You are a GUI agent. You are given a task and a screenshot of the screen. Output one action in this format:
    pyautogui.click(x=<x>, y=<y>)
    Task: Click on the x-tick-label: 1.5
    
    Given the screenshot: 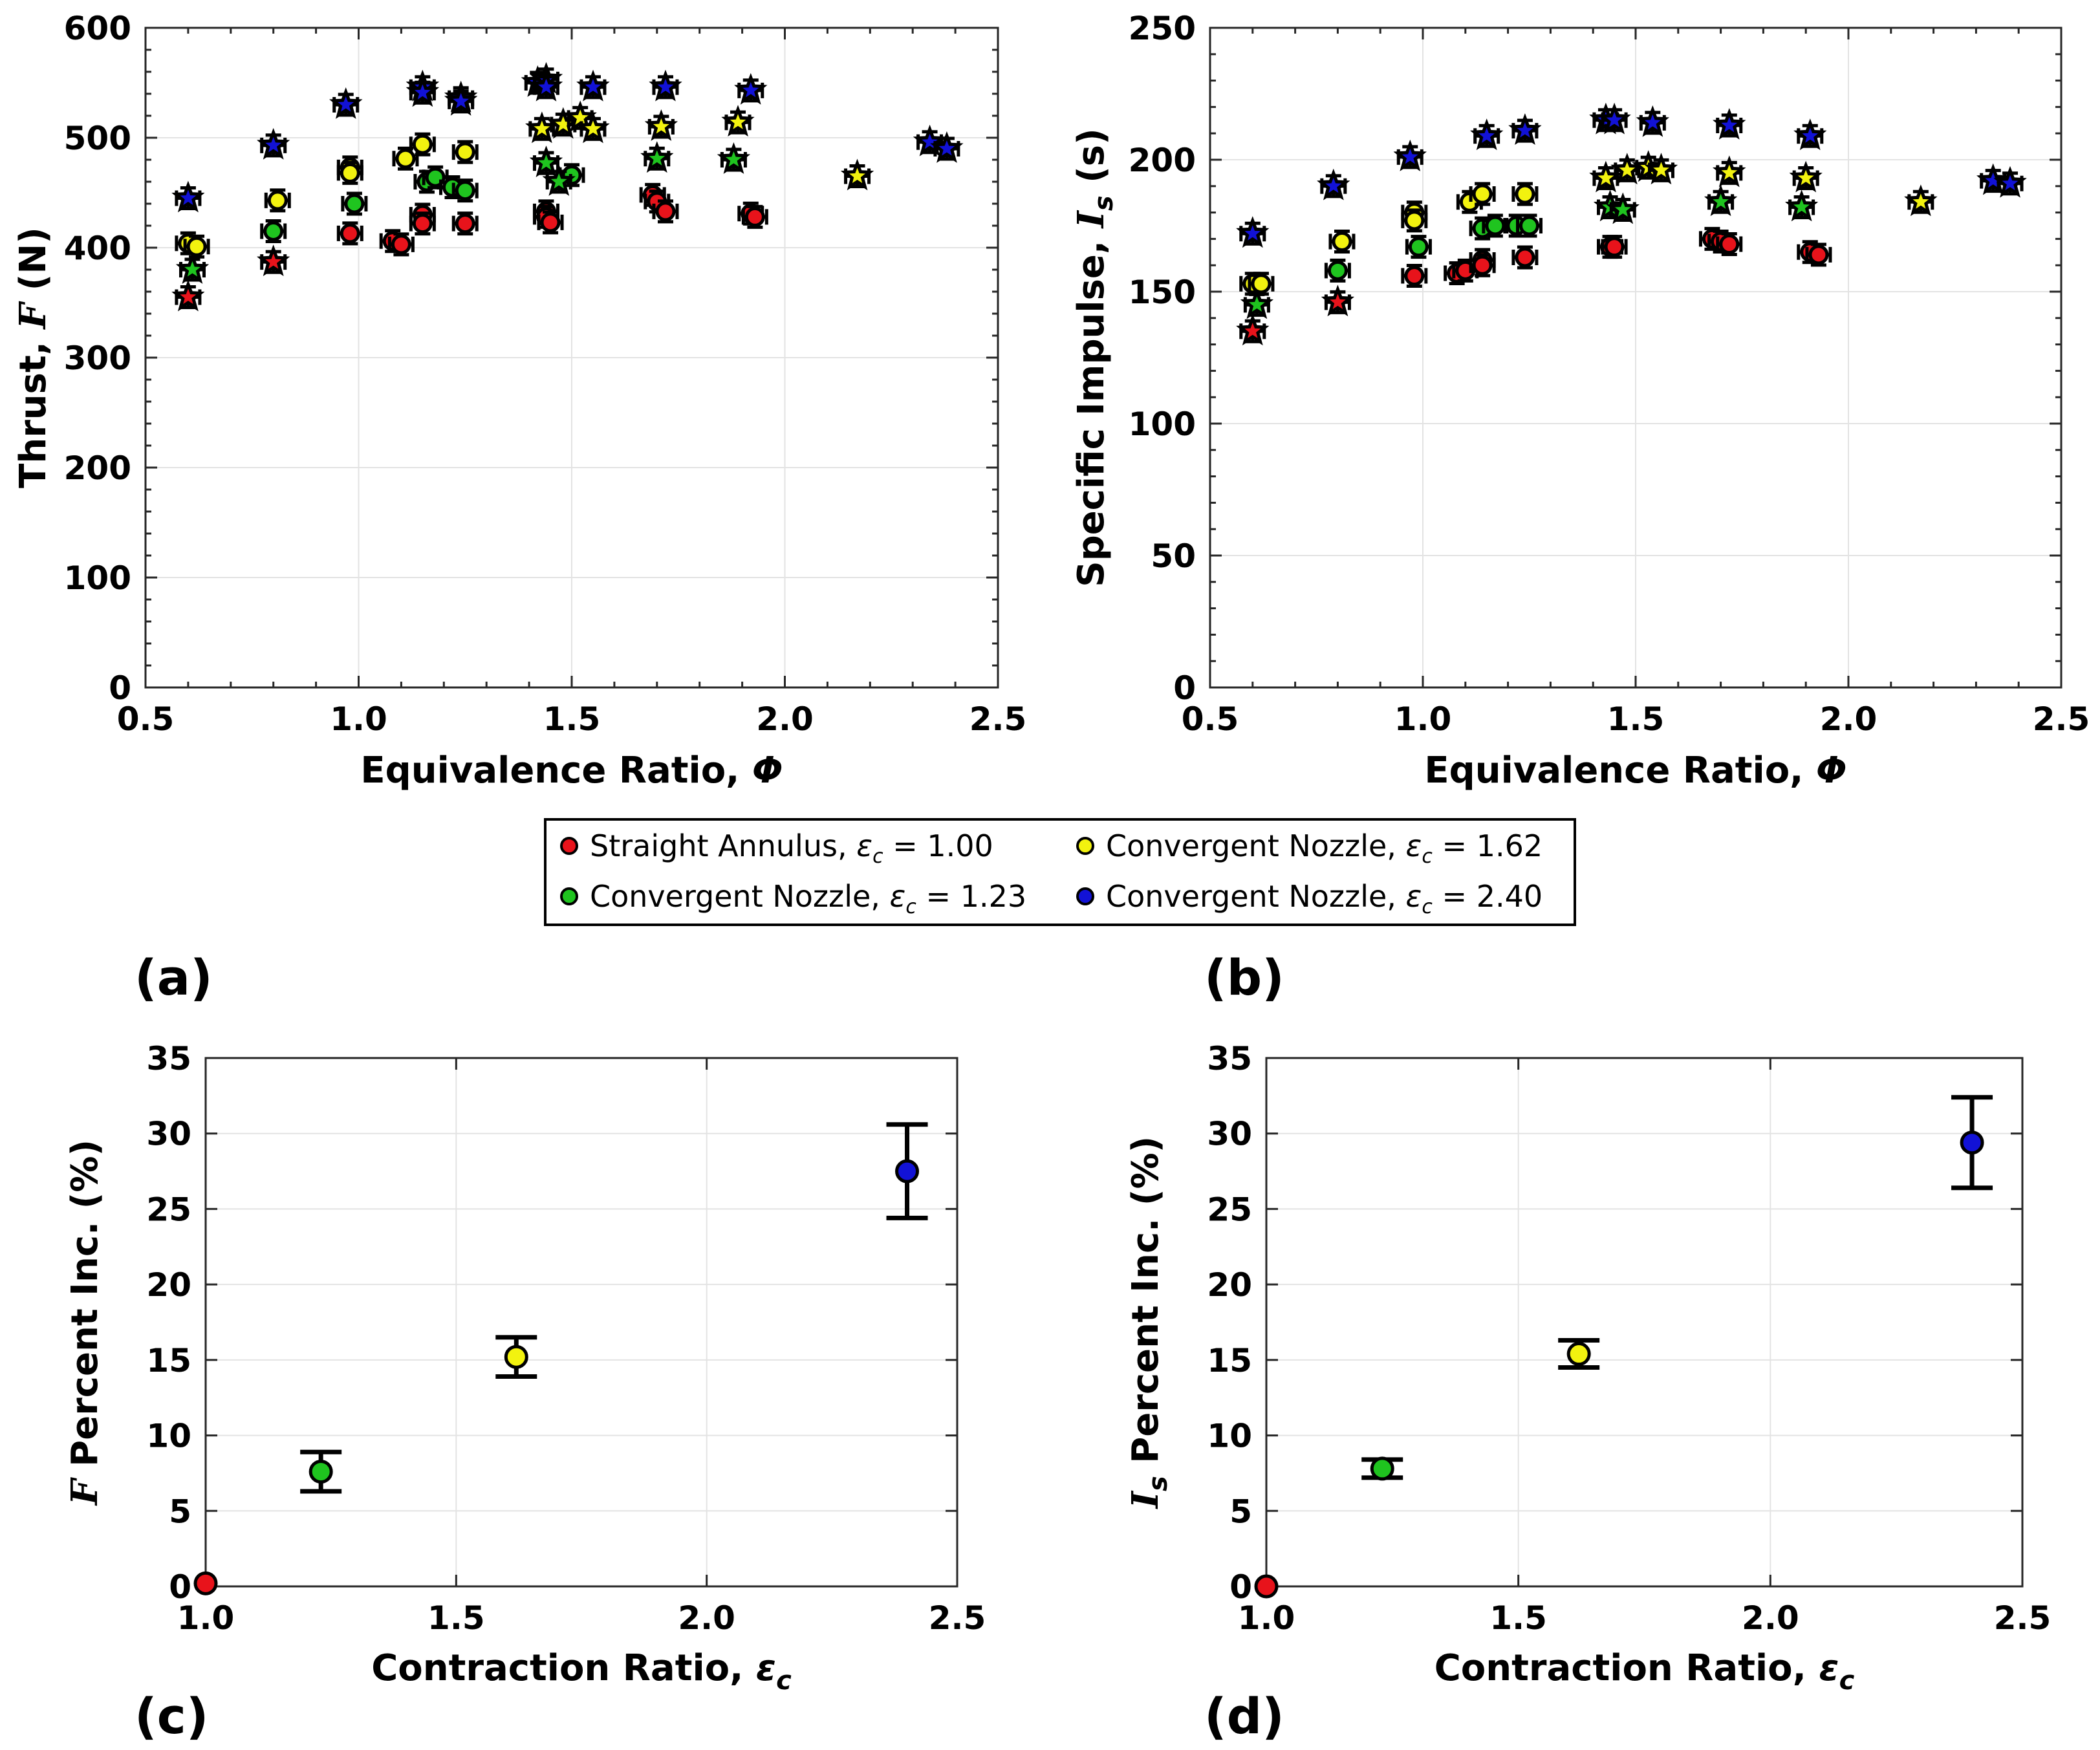 What is the action you would take?
    pyautogui.click(x=572, y=719)
    